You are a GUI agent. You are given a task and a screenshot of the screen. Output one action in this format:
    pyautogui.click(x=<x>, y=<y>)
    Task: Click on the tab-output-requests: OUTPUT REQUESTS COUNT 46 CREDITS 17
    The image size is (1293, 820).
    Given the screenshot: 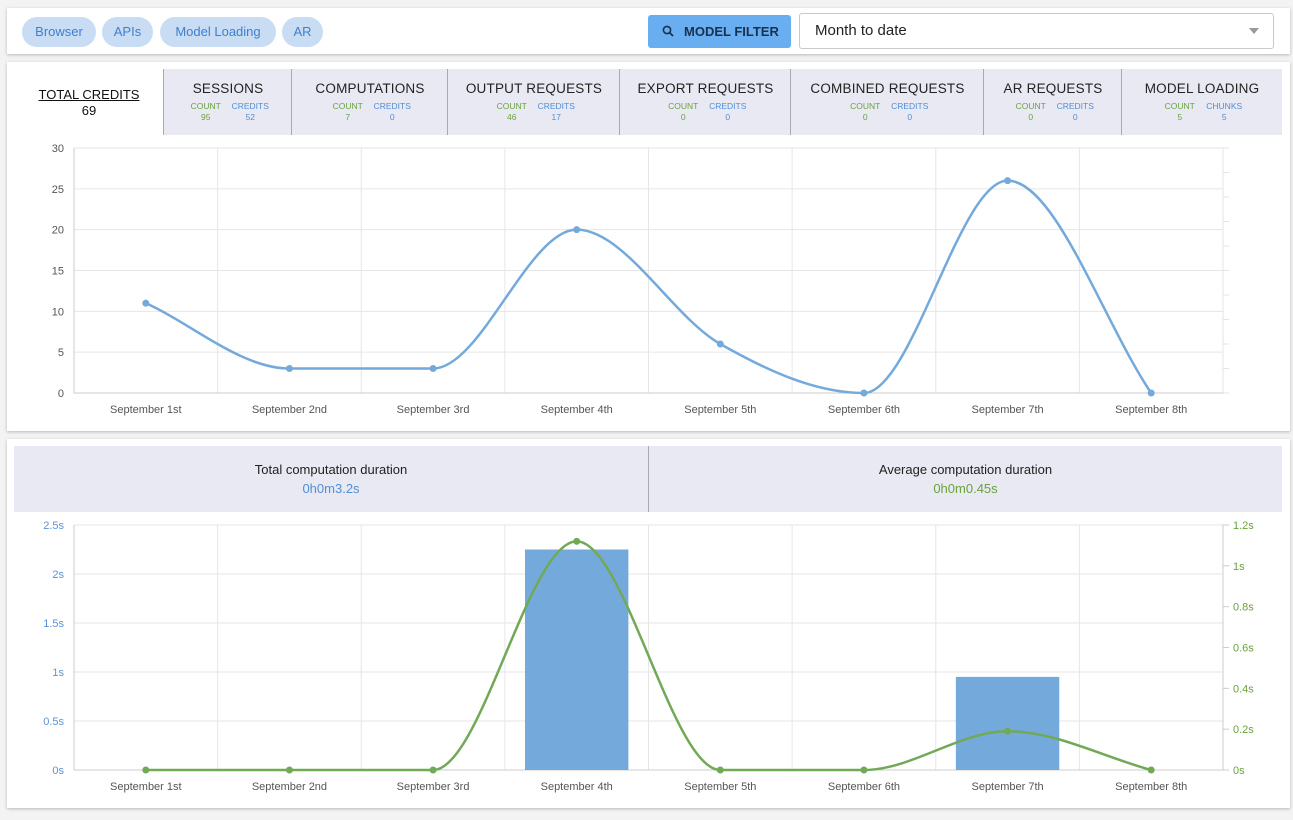 What is the action you would take?
    pyautogui.click(x=533, y=102)
    